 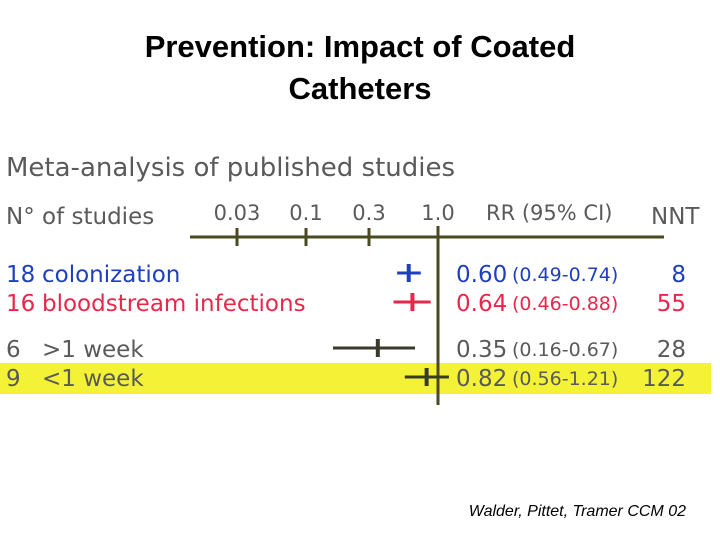 I want to click on ci-label-1: (0.46-0.88), so click(x=565, y=304).